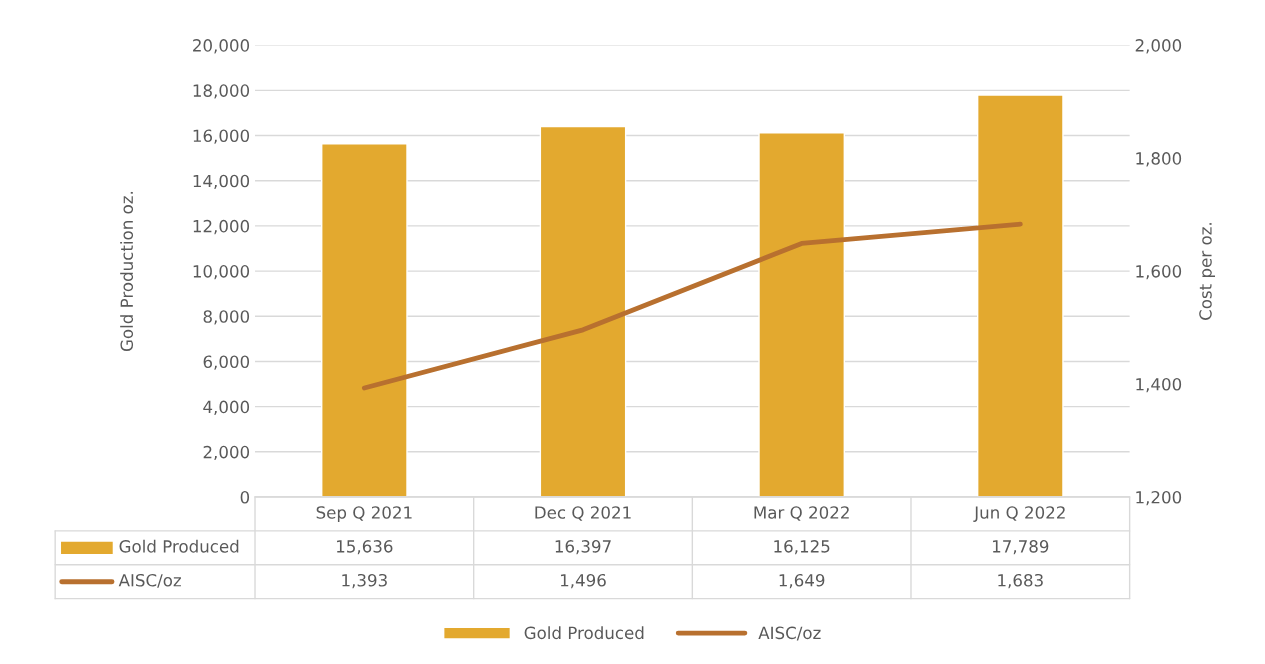  I want to click on y2-tick-label: 2,000, so click(1158, 46).